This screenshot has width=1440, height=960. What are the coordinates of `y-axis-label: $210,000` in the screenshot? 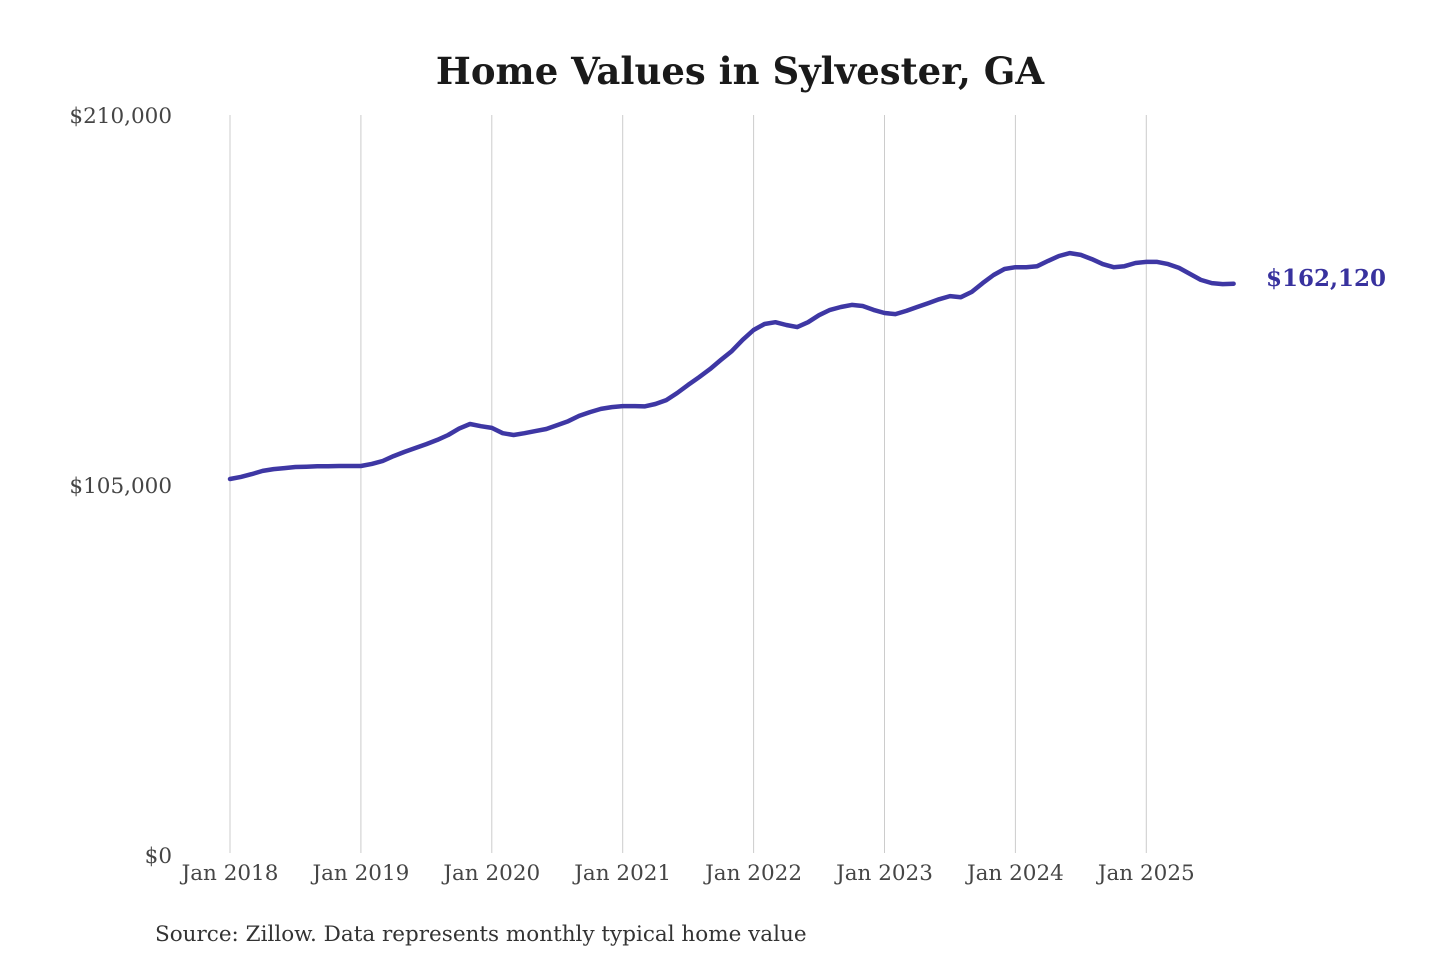 It's located at (120, 116).